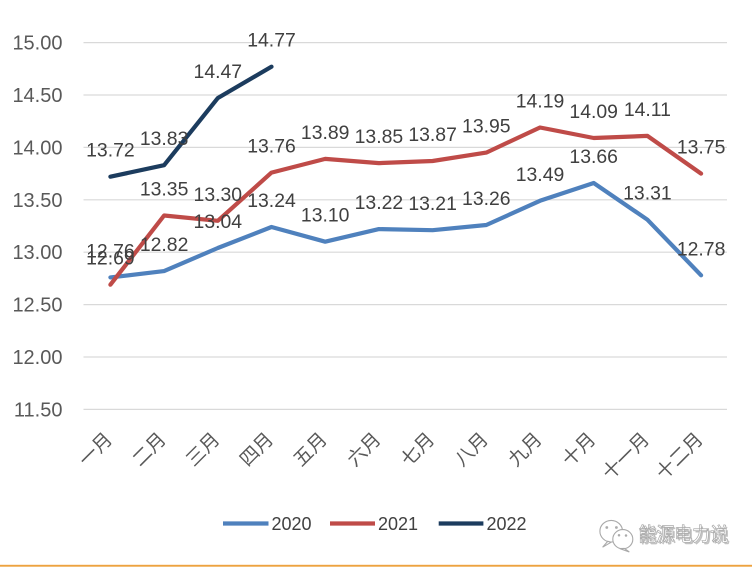 The image size is (752, 574). What do you see at coordinates (164, 139) in the screenshot?
I see `svg-text: 13.83` at bounding box center [164, 139].